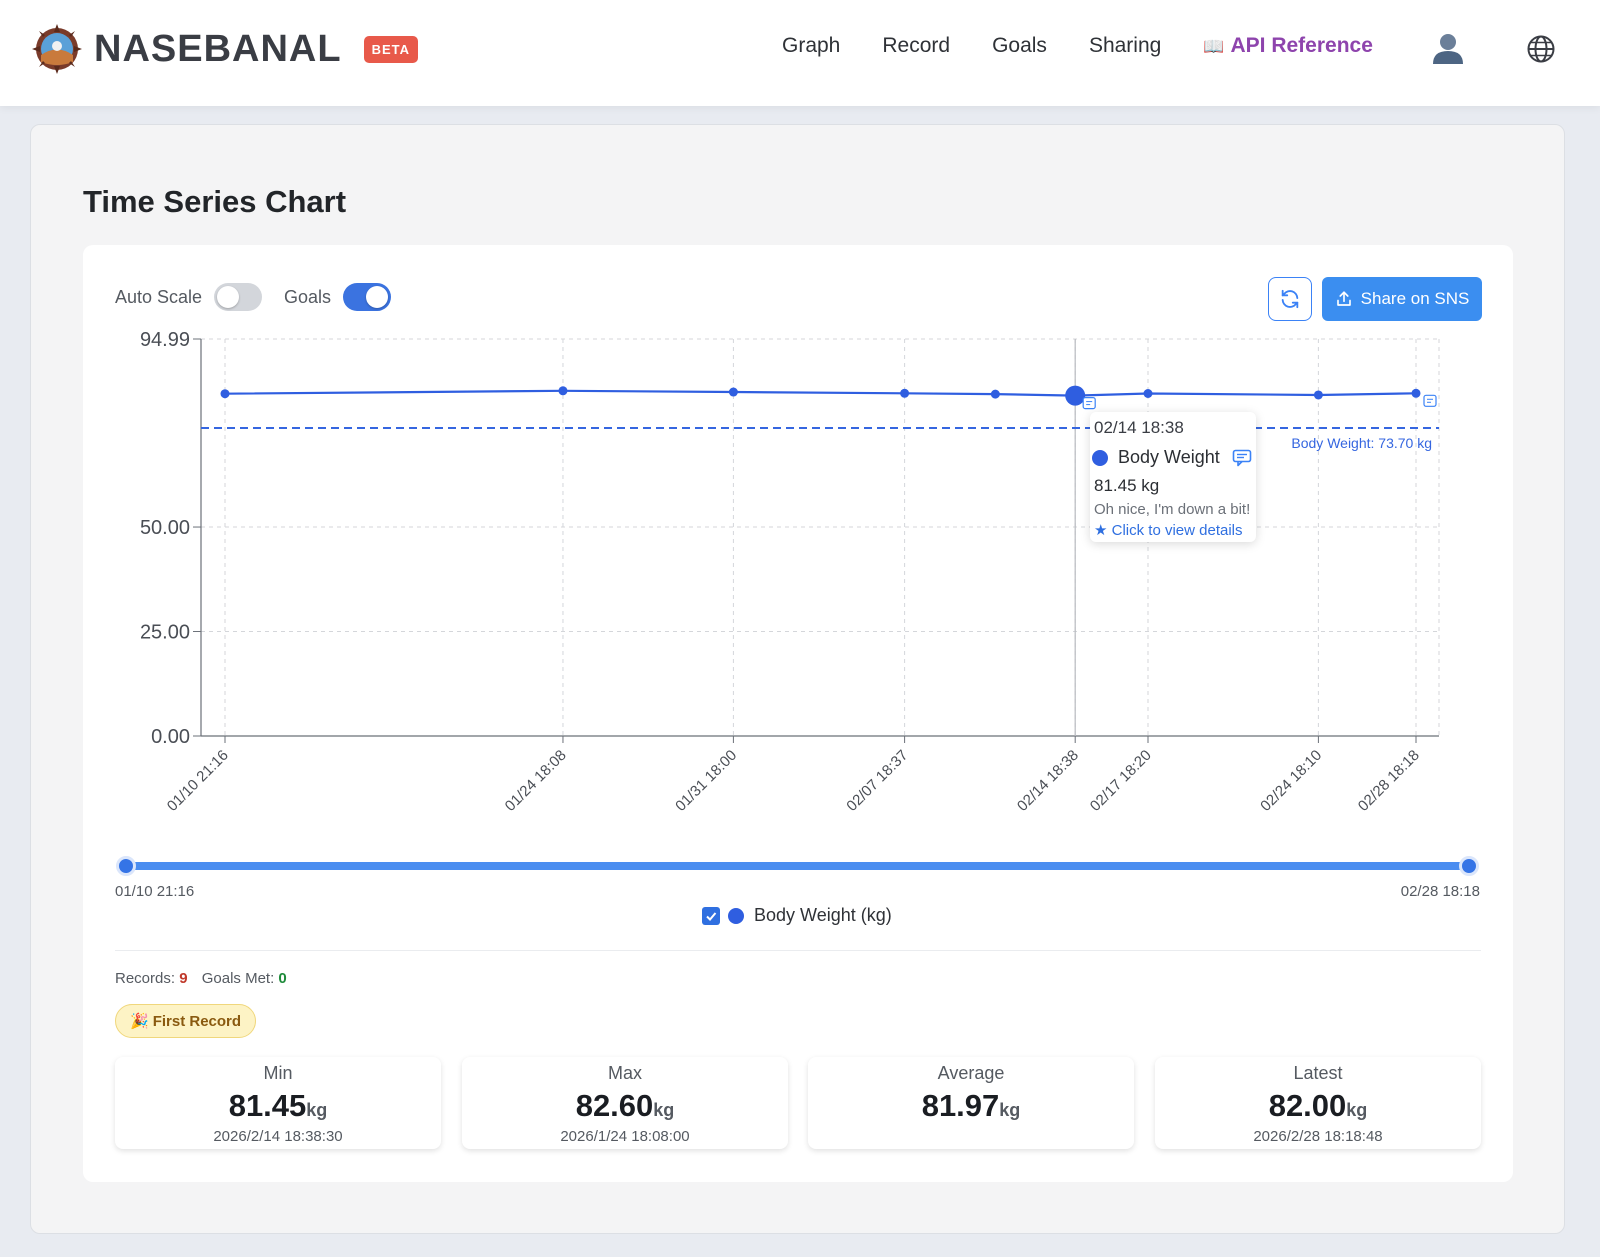  What do you see at coordinates (811, 45) in the screenshot?
I see `nav-graph: Graph` at bounding box center [811, 45].